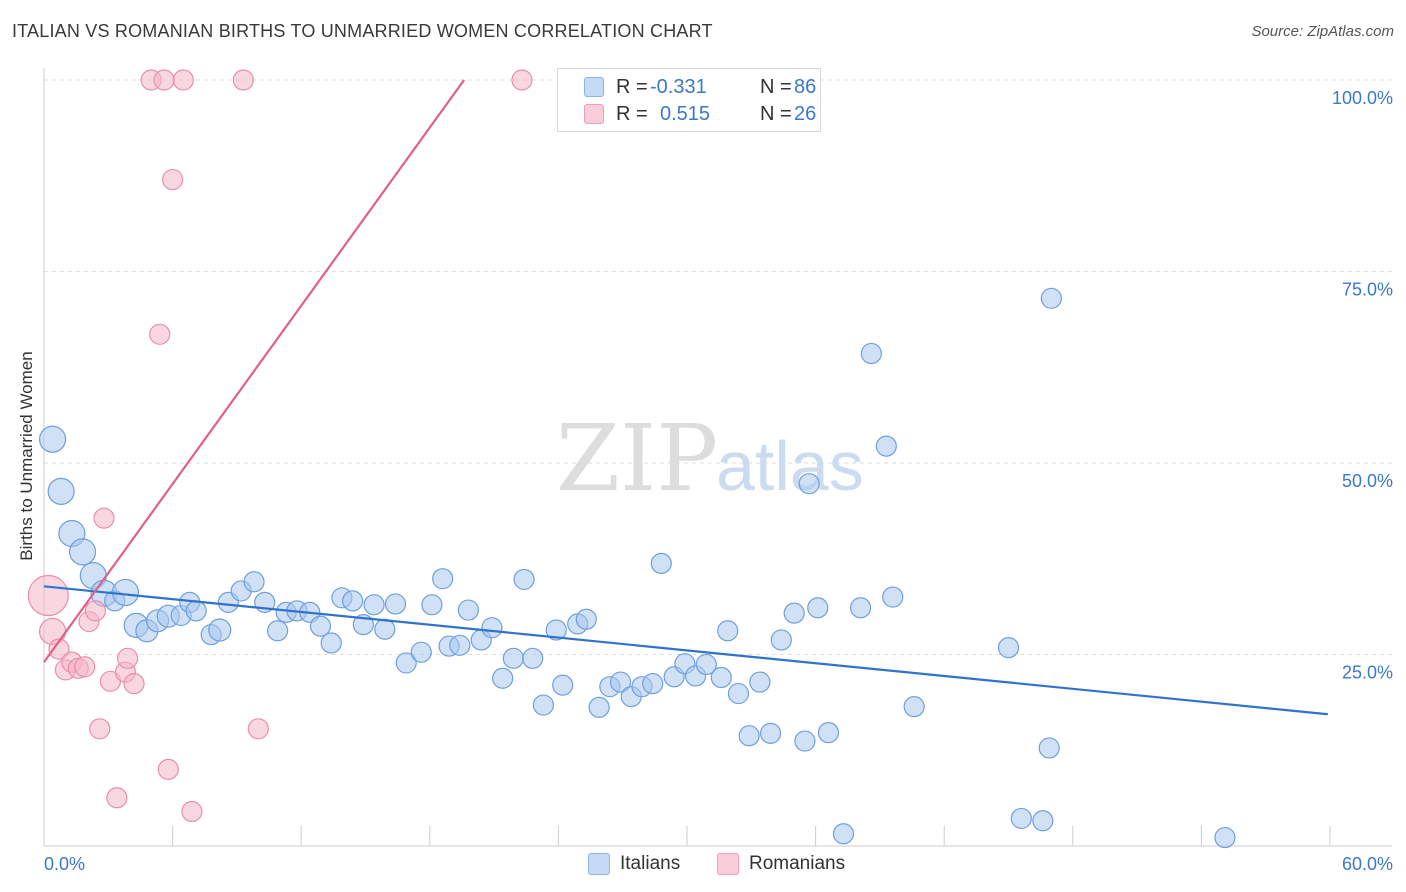 The height and width of the screenshot is (892, 1406). What do you see at coordinates (26, 456) in the screenshot?
I see `y-axis-title: Births to Unmarried Women` at bounding box center [26, 456].